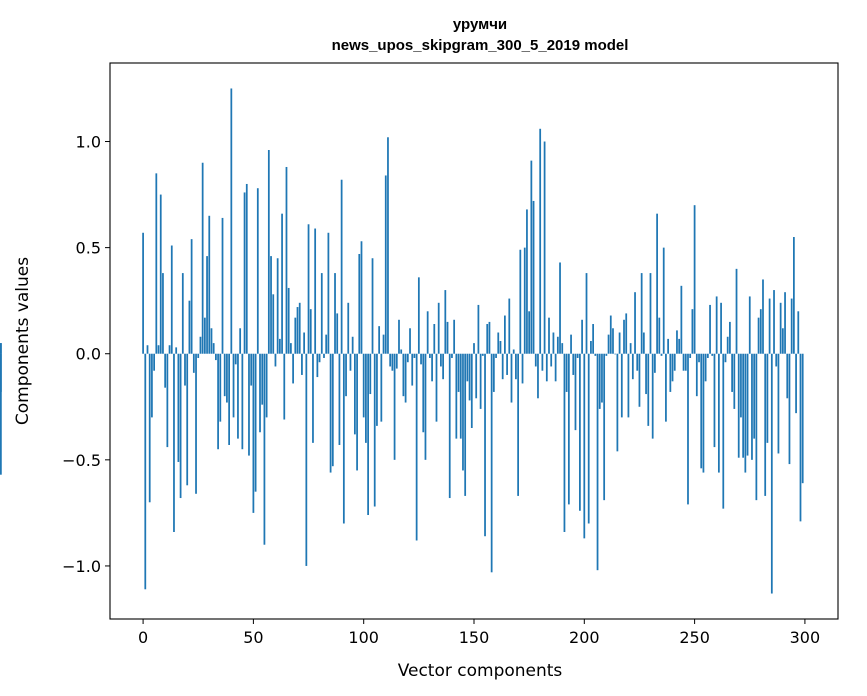  I want to click on x-axis-ticks: 0 50 100 150 200 250 300, so click(479, 633).